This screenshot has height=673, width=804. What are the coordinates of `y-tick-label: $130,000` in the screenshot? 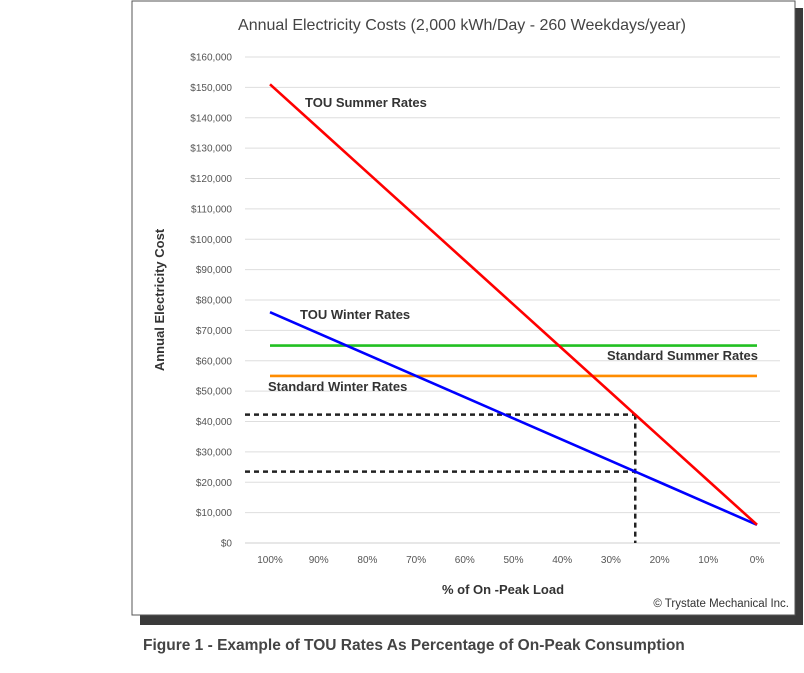 It's located at (211, 149).